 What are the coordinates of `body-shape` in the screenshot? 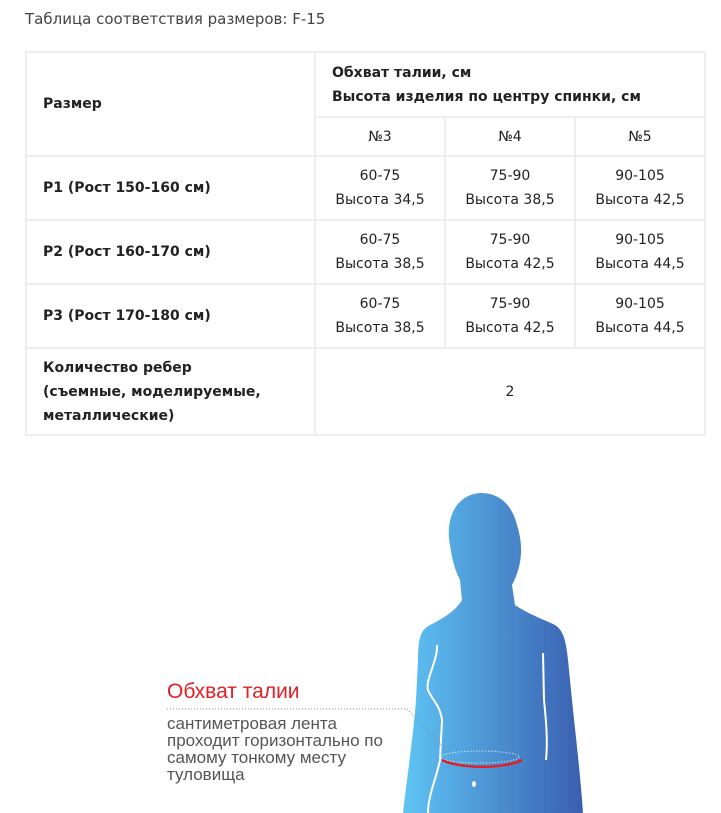 It's located at (493, 653).